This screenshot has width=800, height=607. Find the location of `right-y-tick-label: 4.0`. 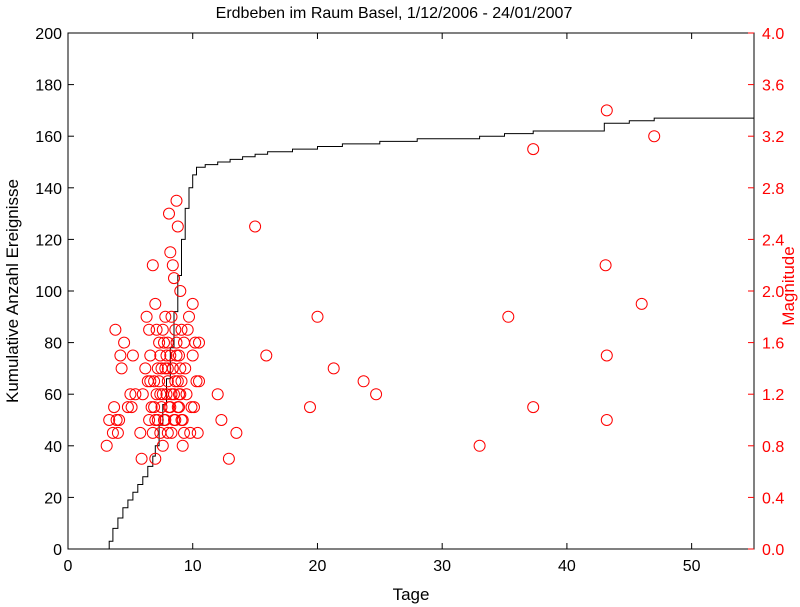

right-y-tick-label: 4.0 is located at coordinates (773, 34).